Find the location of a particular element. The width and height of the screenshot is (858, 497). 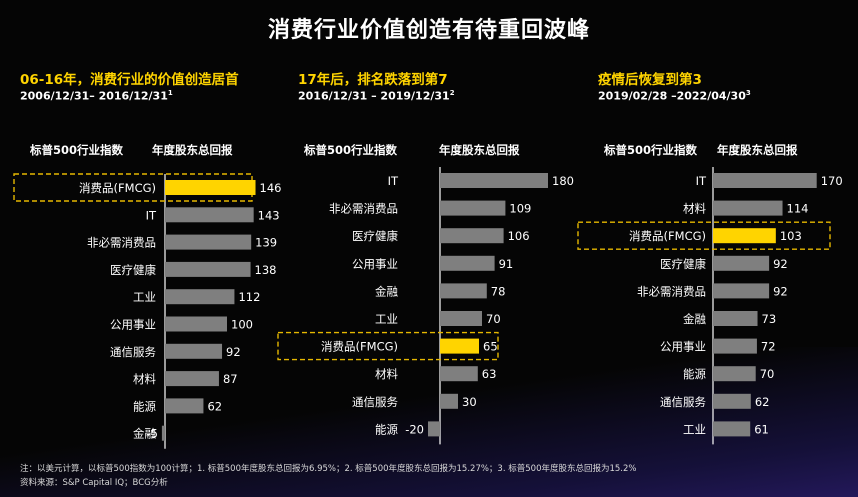

panel-heading: 06-16年，消费行业的价值创造居首 is located at coordinates (129, 80).